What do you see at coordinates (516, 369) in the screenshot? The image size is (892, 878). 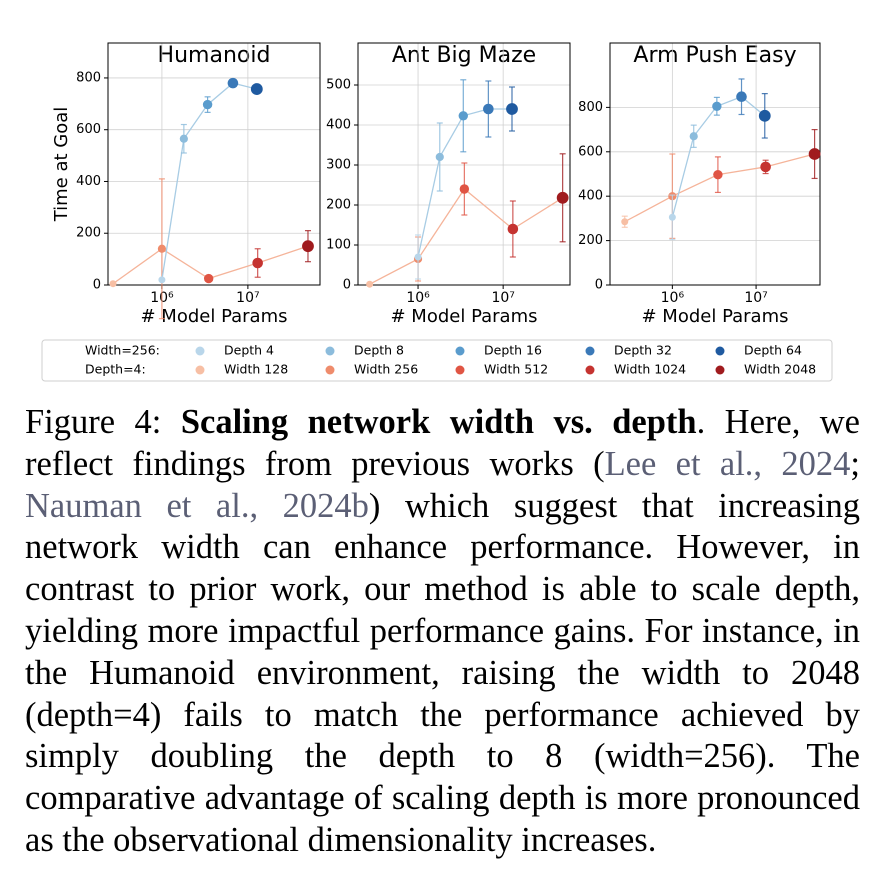 I see `legend-label: Width 512` at bounding box center [516, 369].